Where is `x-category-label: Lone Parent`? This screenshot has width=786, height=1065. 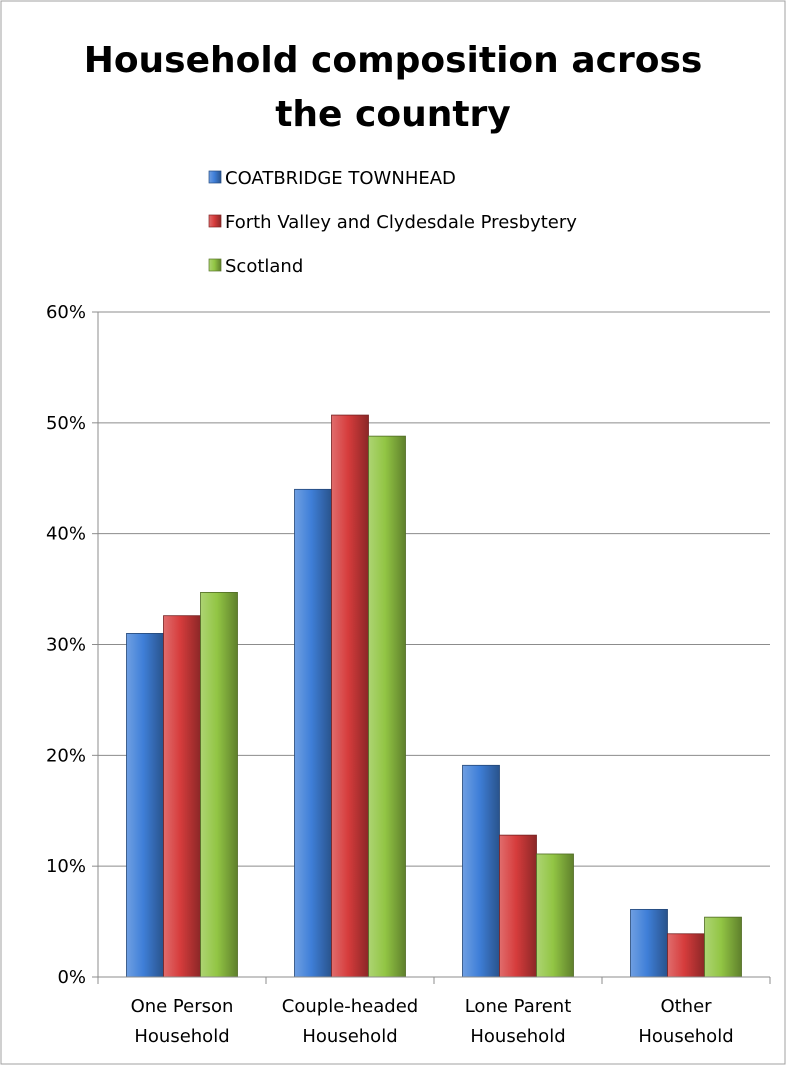
x-category-label: Lone Parent is located at coordinates (518, 1006).